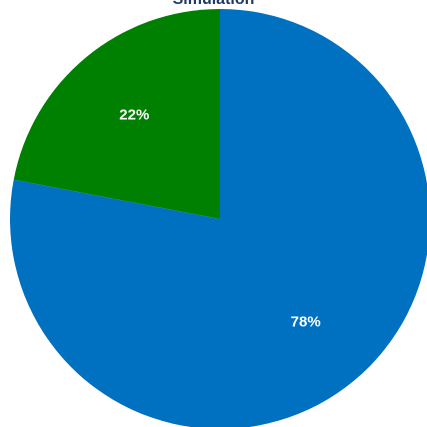  Describe the element at coordinates (134, 114) in the screenshot. I see `pie-slice-label-1: 22%` at that location.